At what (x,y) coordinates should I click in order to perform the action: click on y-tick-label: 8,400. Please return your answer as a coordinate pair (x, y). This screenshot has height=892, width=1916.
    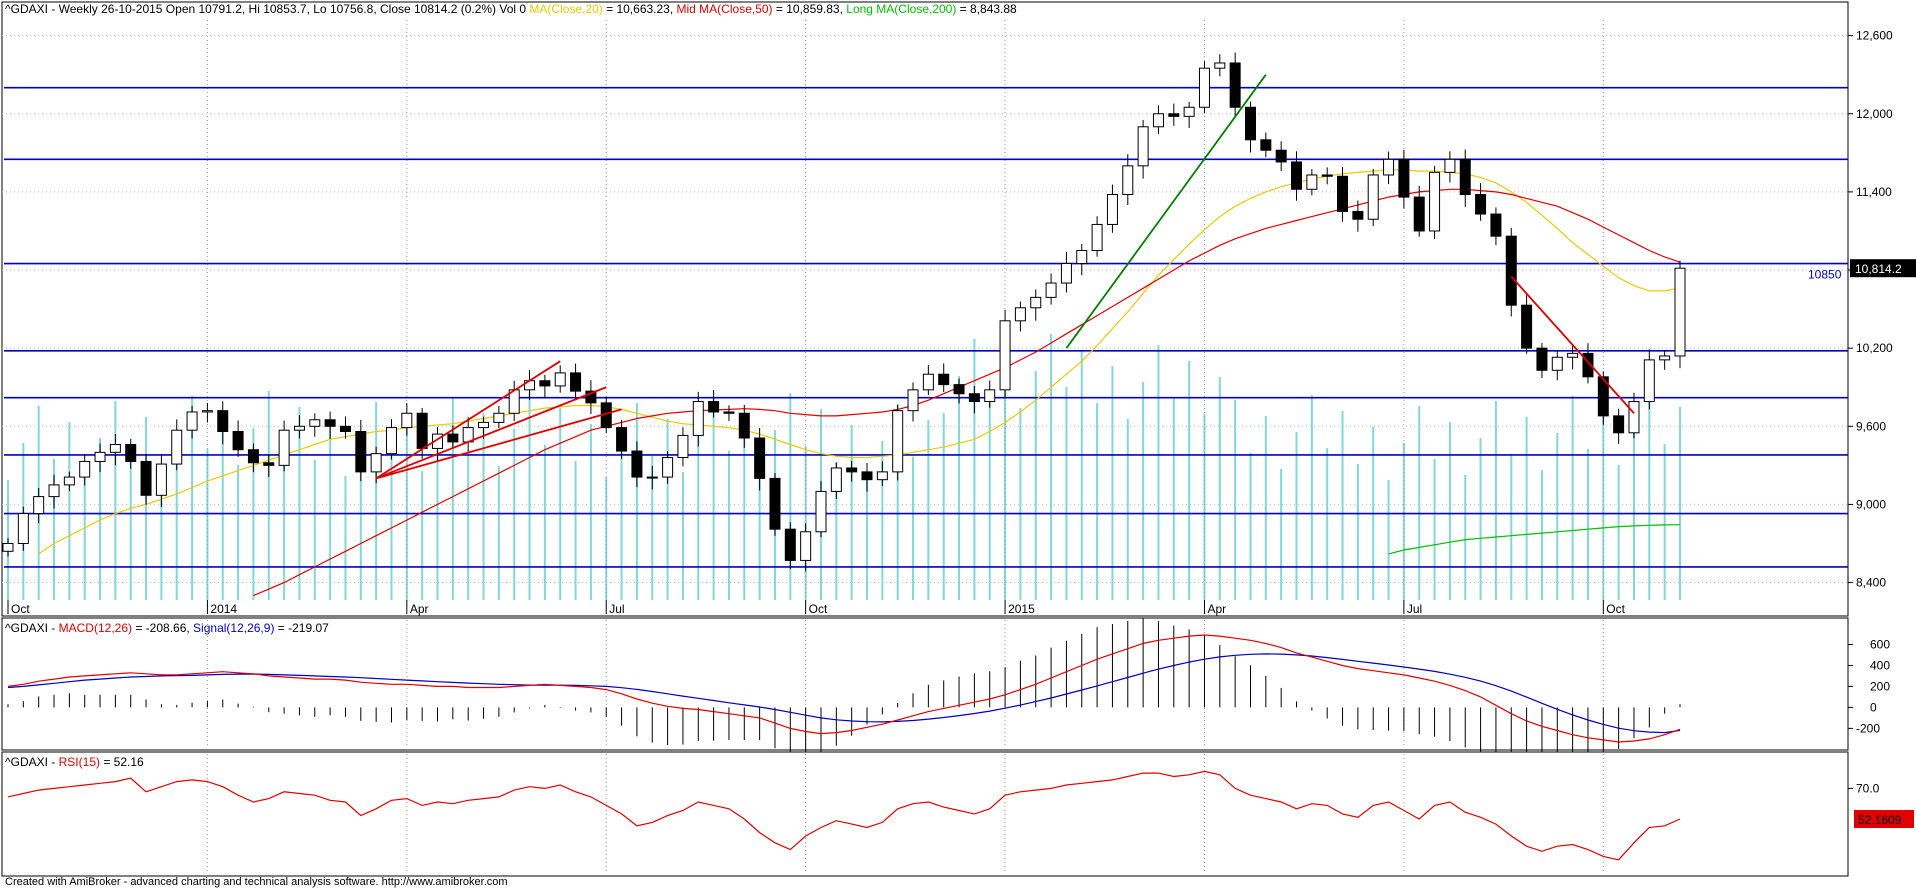
    Looking at the image, I should click on (1871, 583).